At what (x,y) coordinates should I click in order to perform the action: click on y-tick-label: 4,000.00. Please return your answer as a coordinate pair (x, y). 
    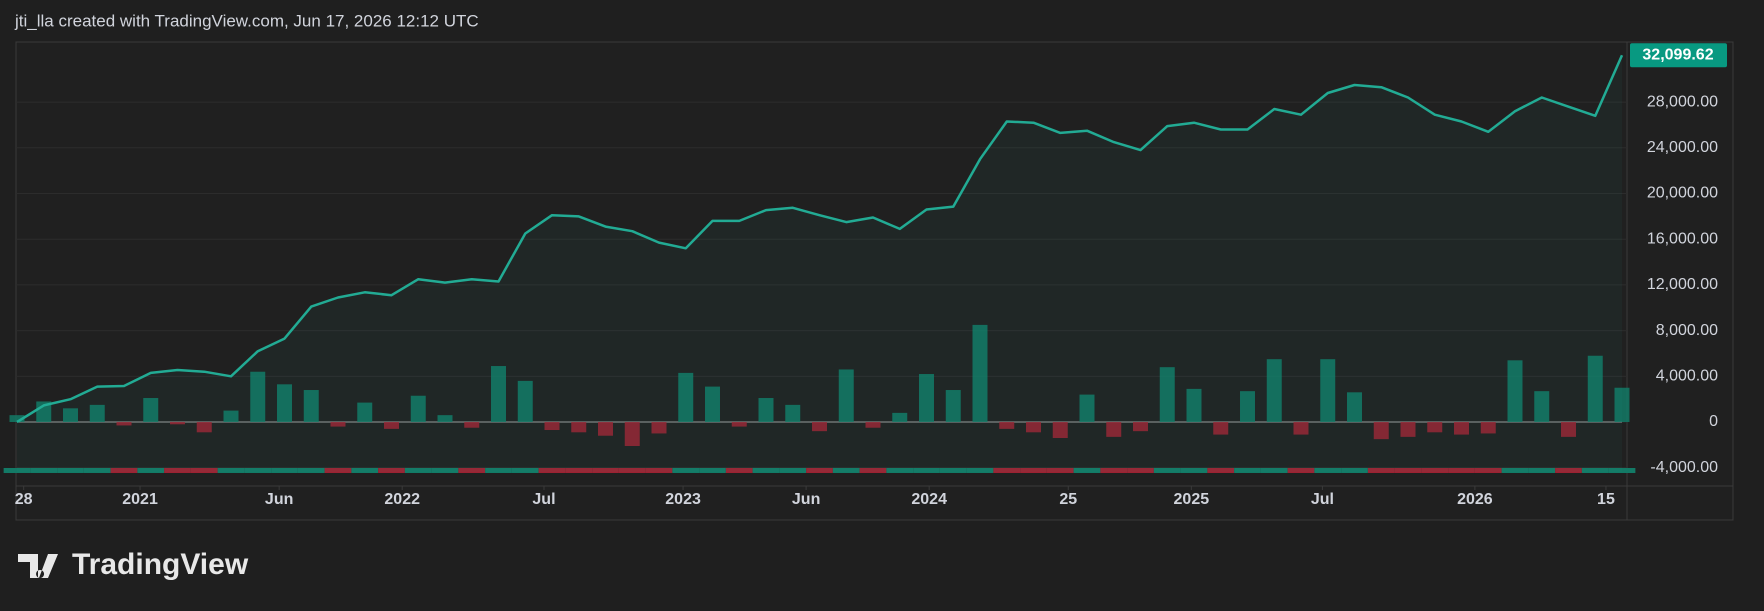
    Looking at the image, I should click on (1687, 376).